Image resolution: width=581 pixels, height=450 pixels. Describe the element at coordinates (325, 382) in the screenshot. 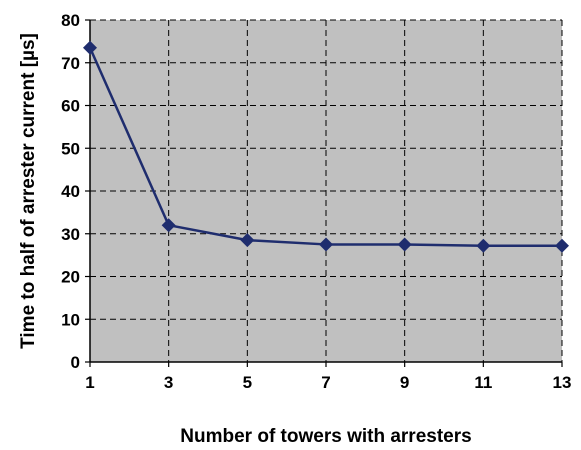

I see `x-tick-label: 7` at that location.